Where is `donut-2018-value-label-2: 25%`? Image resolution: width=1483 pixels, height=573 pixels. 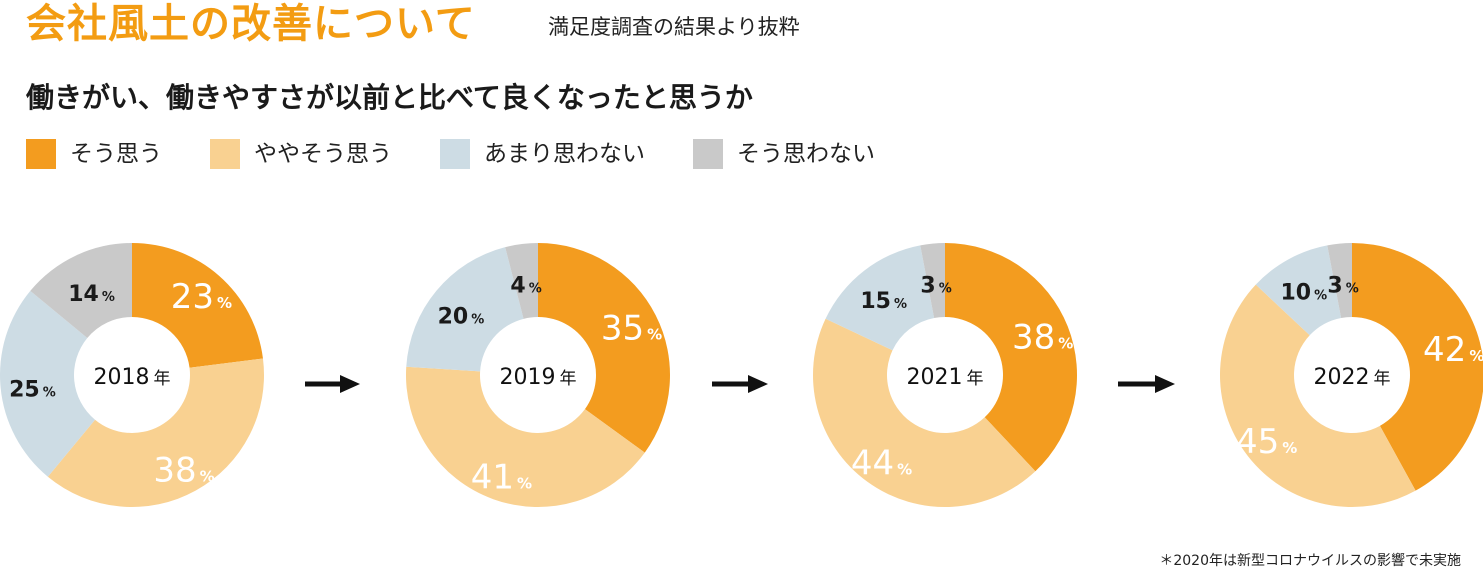 donut-2018-value-label-2: 25% is located at coordinates (32, 389).